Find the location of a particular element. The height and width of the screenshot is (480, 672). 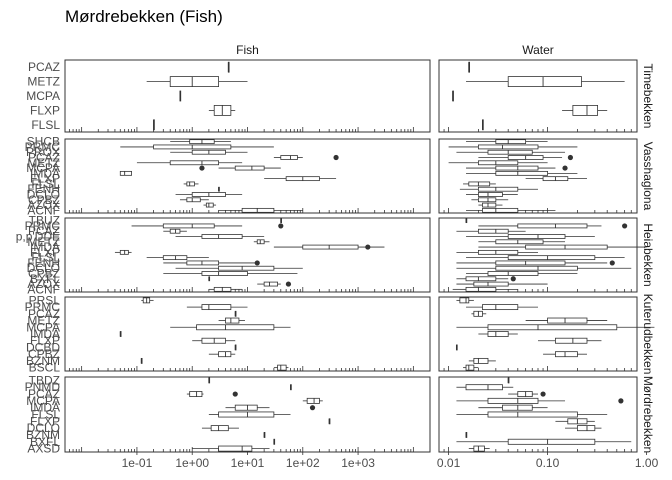

facet-panel is located at coordinates (538, 176).